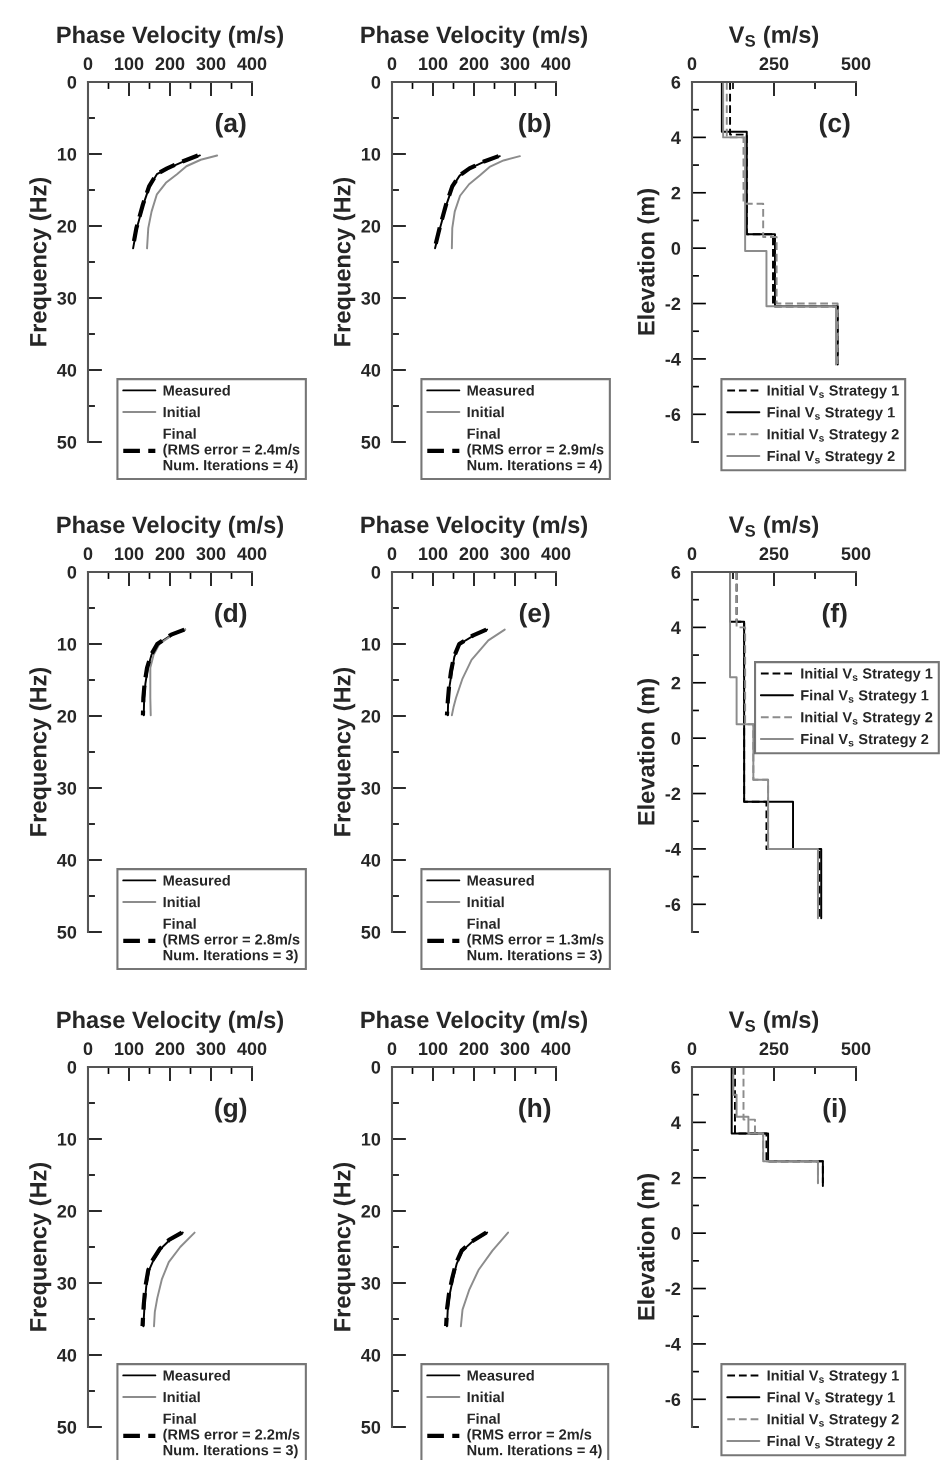  I want to click on annotation: (b), so click(535, 125).